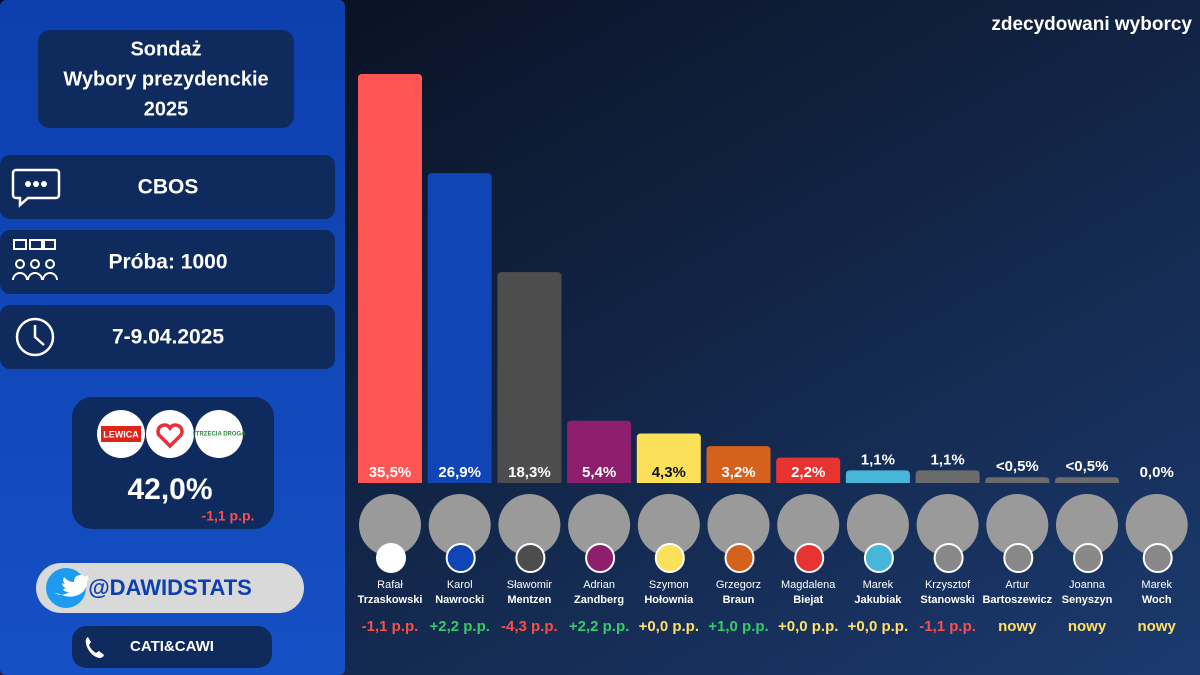 The image size is (1200, 675). Describe the element at coordinates (669, 600) in the screenshot. I see `candidate-last-name: Hołownia` at that location.